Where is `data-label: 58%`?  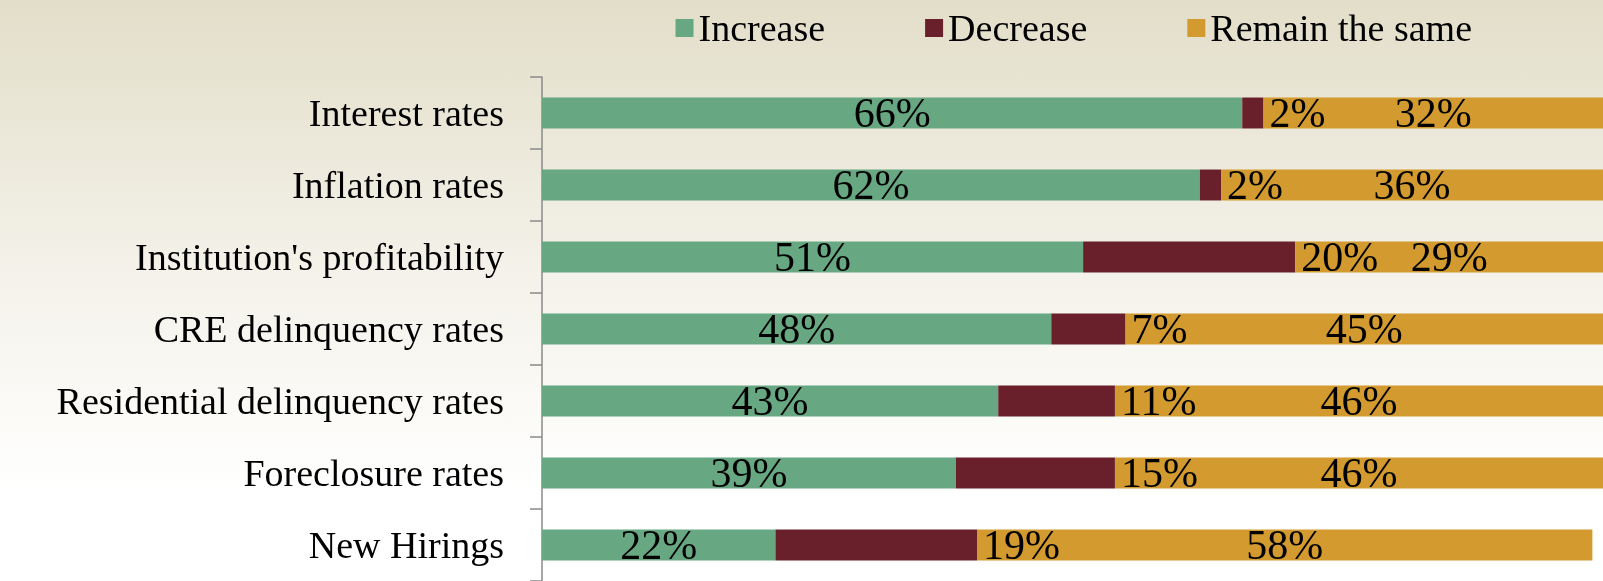
data-label: 58% is located at coordinates (1285, 545).